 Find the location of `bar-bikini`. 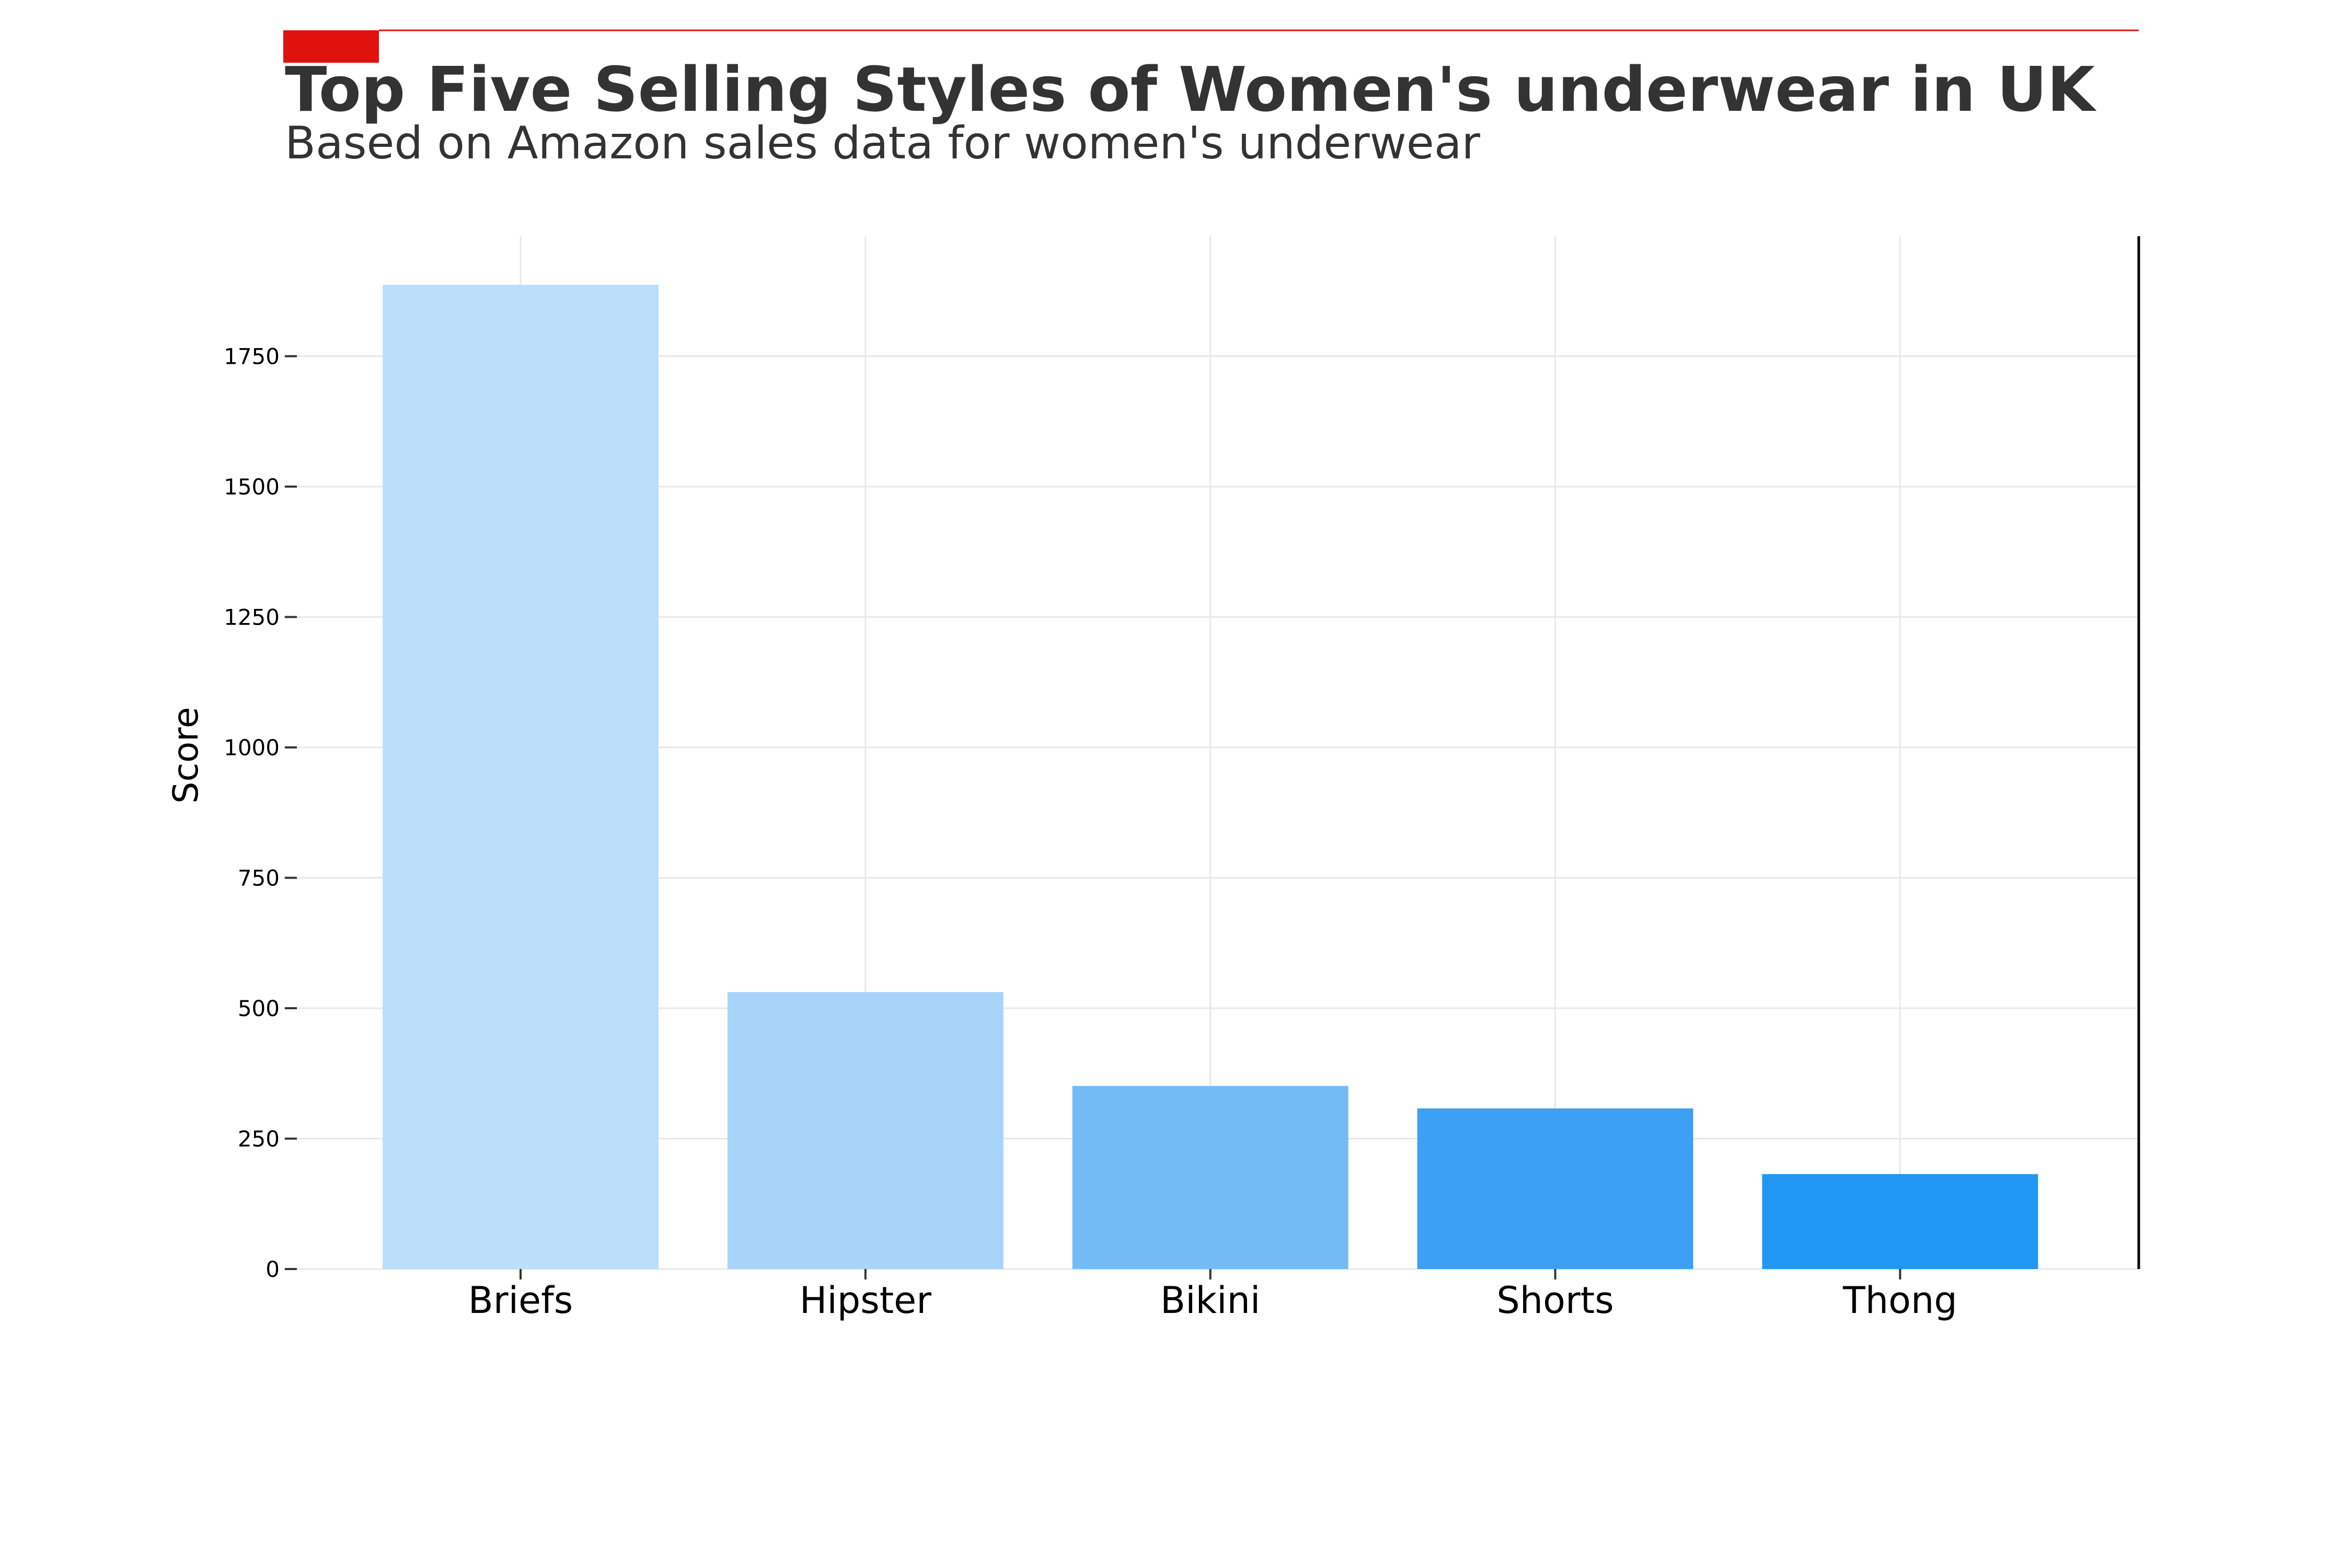

bar-bikini is located at coordinates (1210, 1177).